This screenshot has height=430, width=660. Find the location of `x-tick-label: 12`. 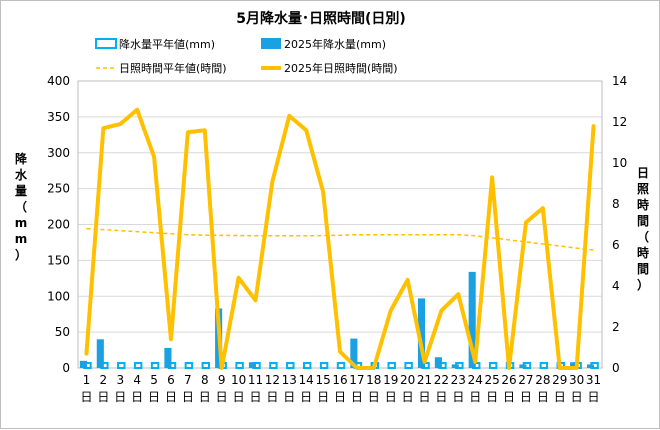

x-tick-label: 12 is located at coordinates (272, 380).